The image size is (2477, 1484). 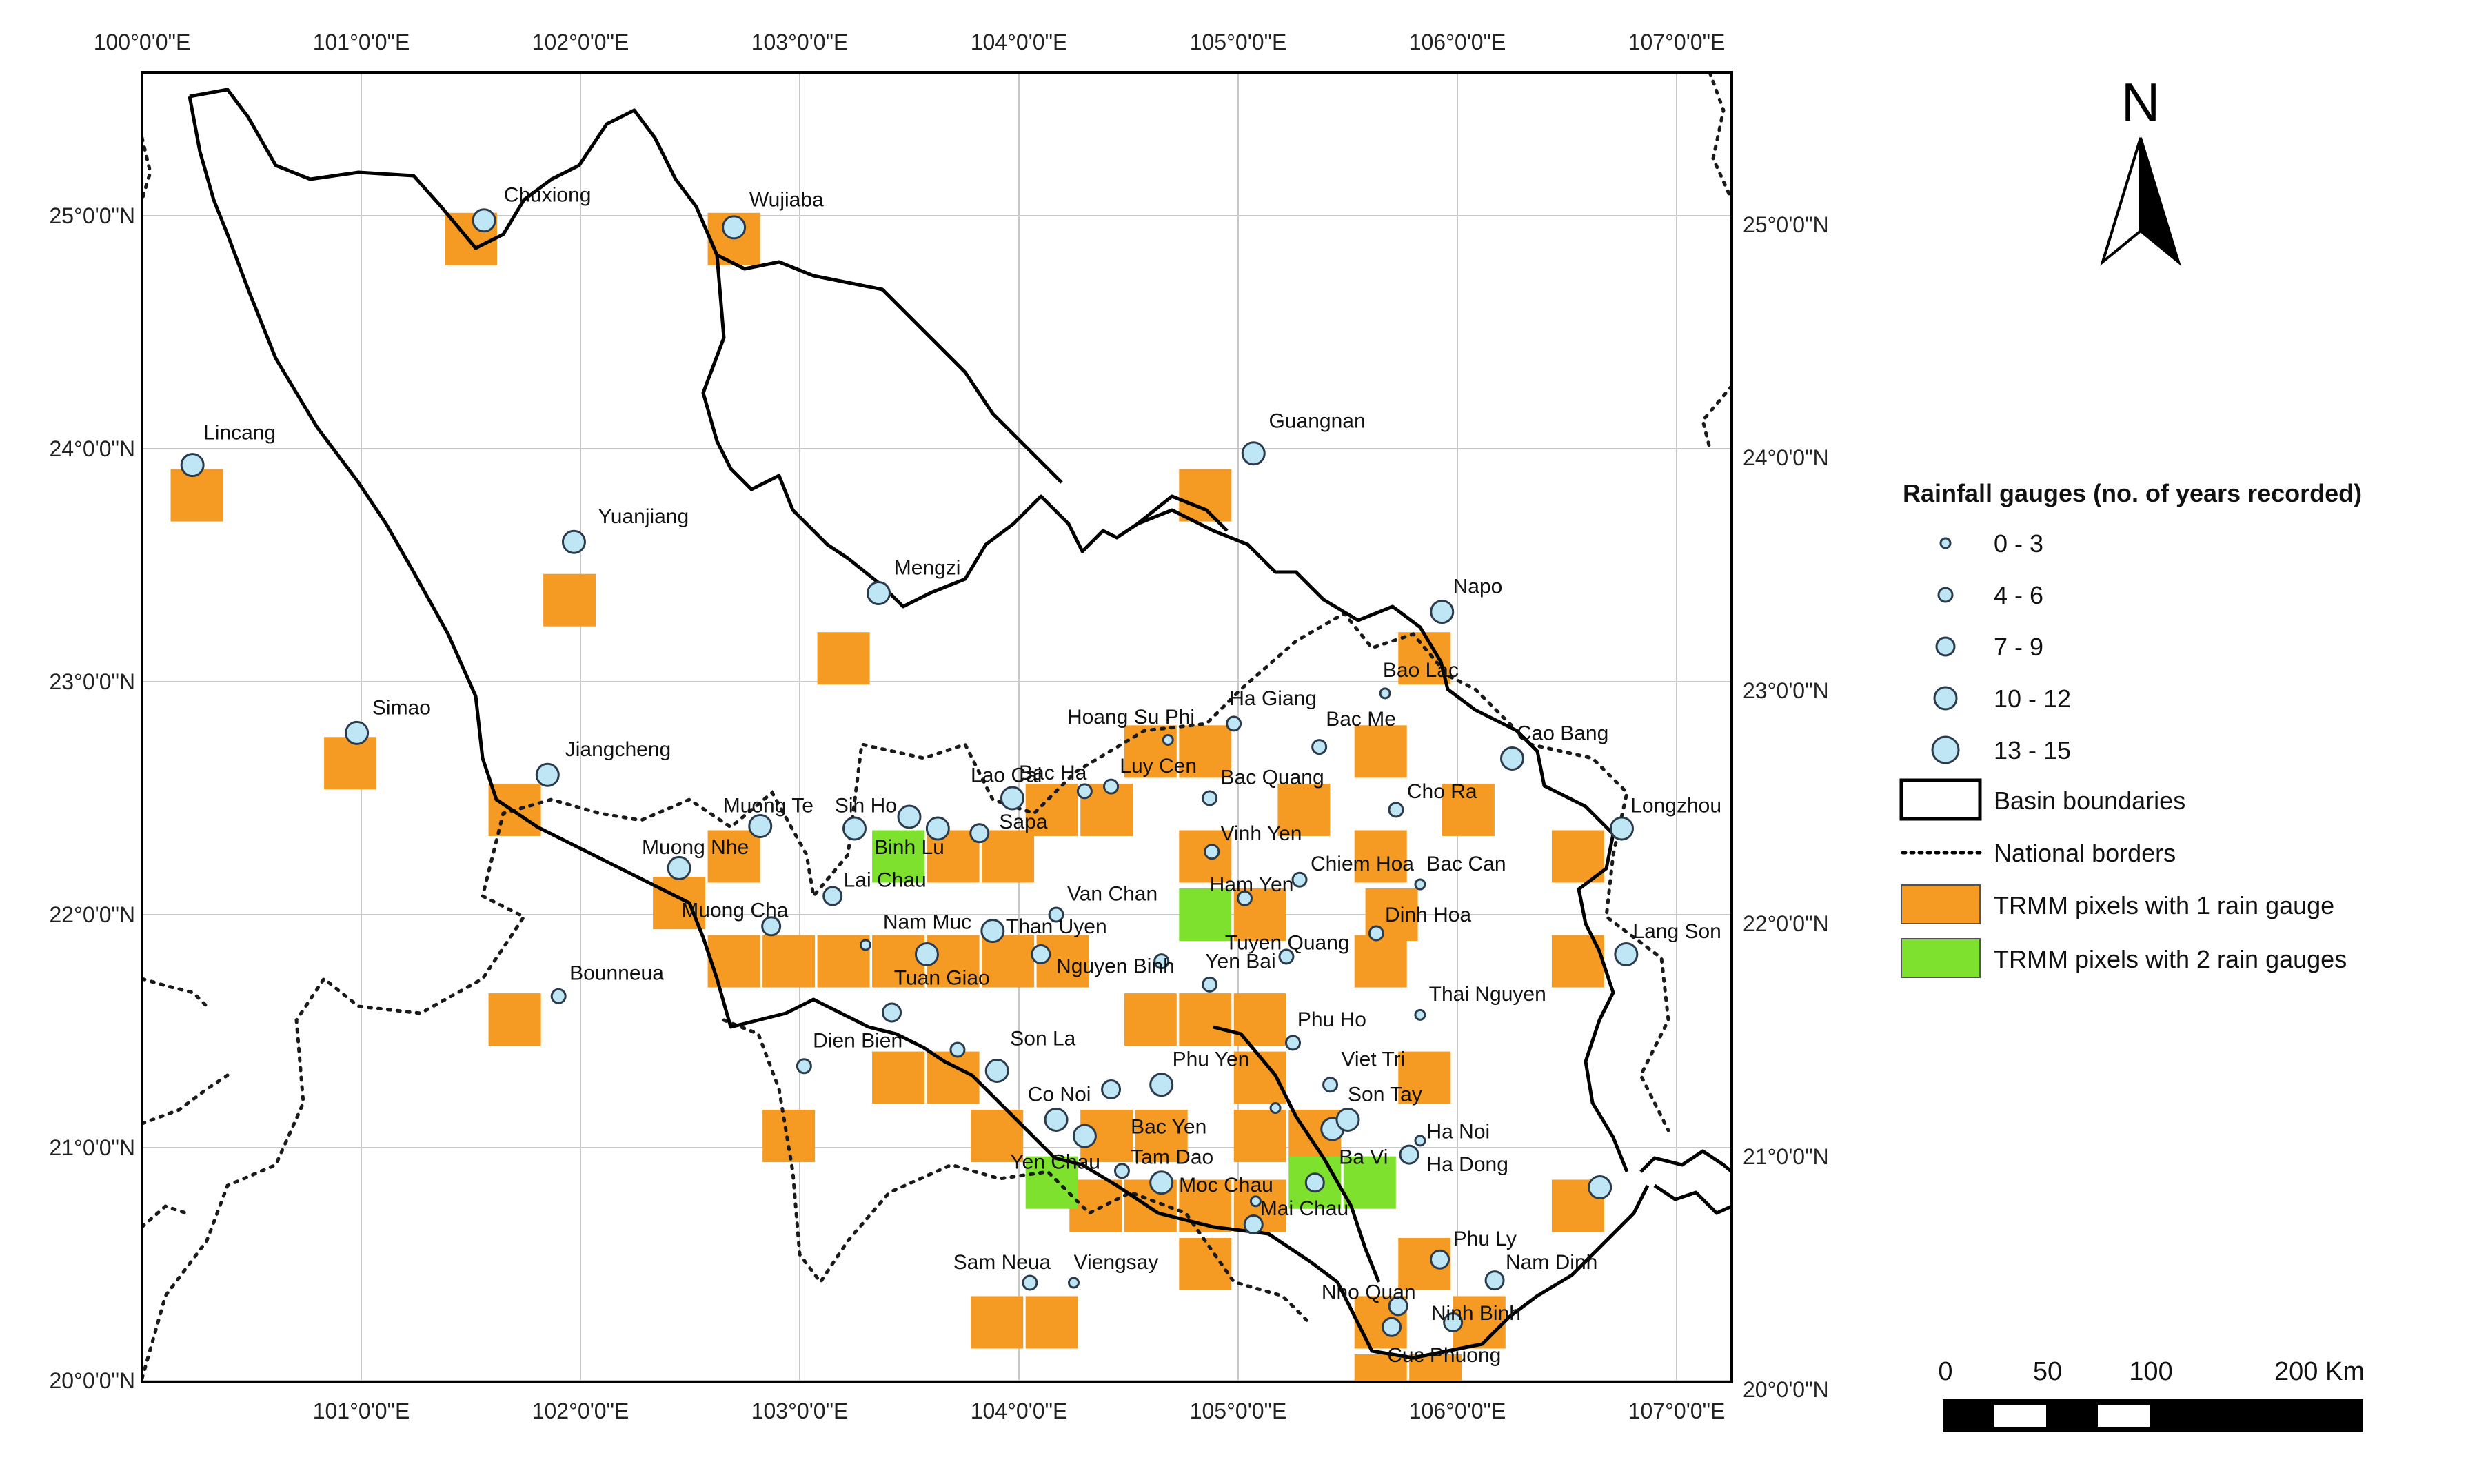 I want to click on gauge-label: Viengsay, so click(x=1116, y=1262).